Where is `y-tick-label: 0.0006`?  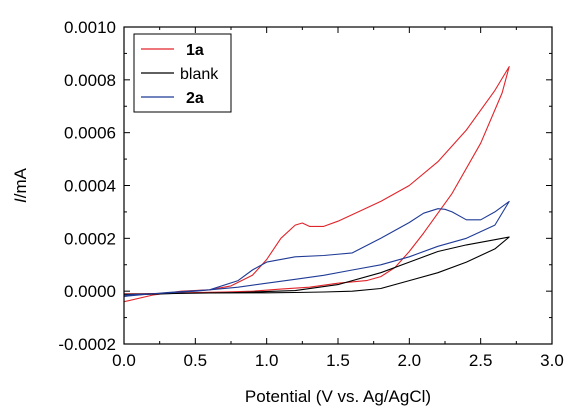 y-tick-label: 0.0006 is located at coordinates (90, 133).